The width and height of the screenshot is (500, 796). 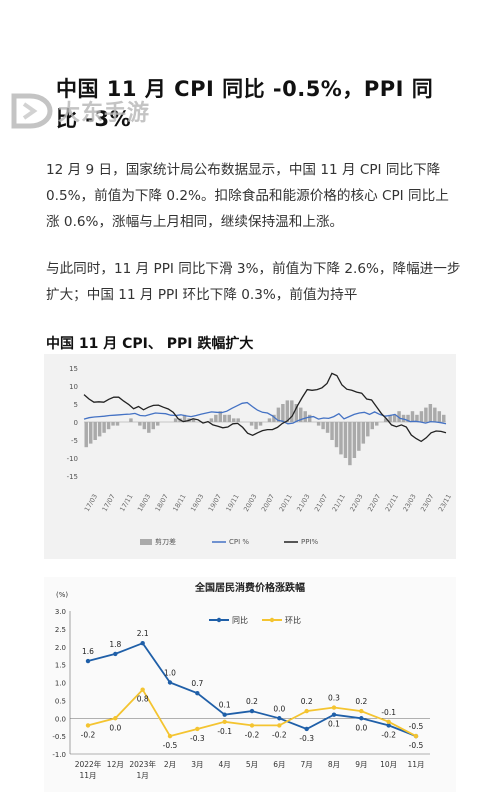 I want to click on yoy-data-label: 0.0, so click(x=361, y=727).